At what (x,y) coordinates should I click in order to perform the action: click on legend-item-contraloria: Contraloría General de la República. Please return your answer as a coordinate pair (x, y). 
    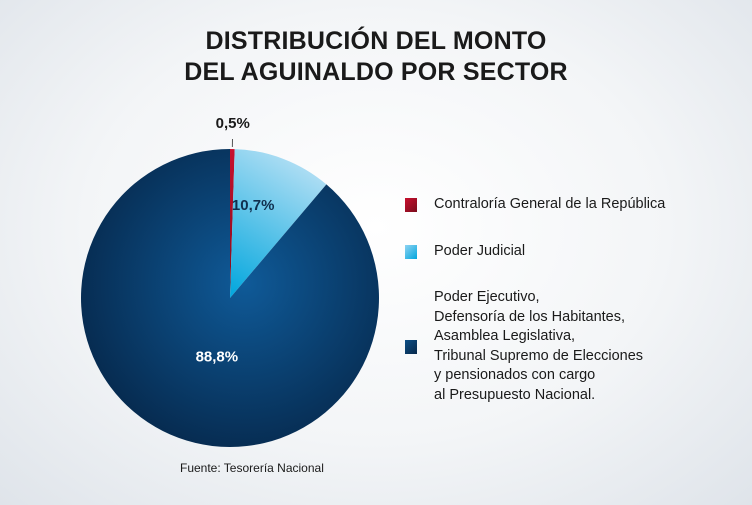
    Looking at the image, I should click on (535, 205).